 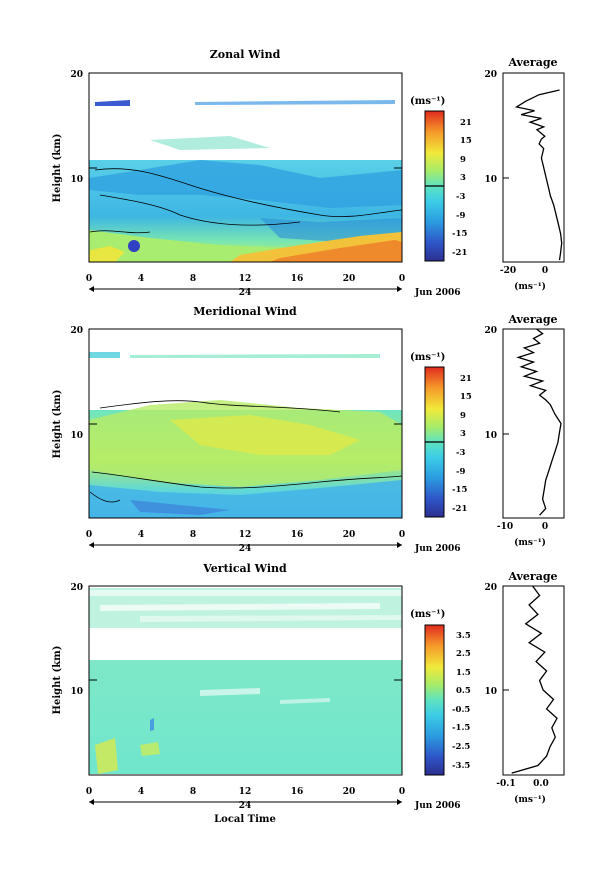 I want to click on panel-title: Vertical Wind, so click(x=244, y=568).